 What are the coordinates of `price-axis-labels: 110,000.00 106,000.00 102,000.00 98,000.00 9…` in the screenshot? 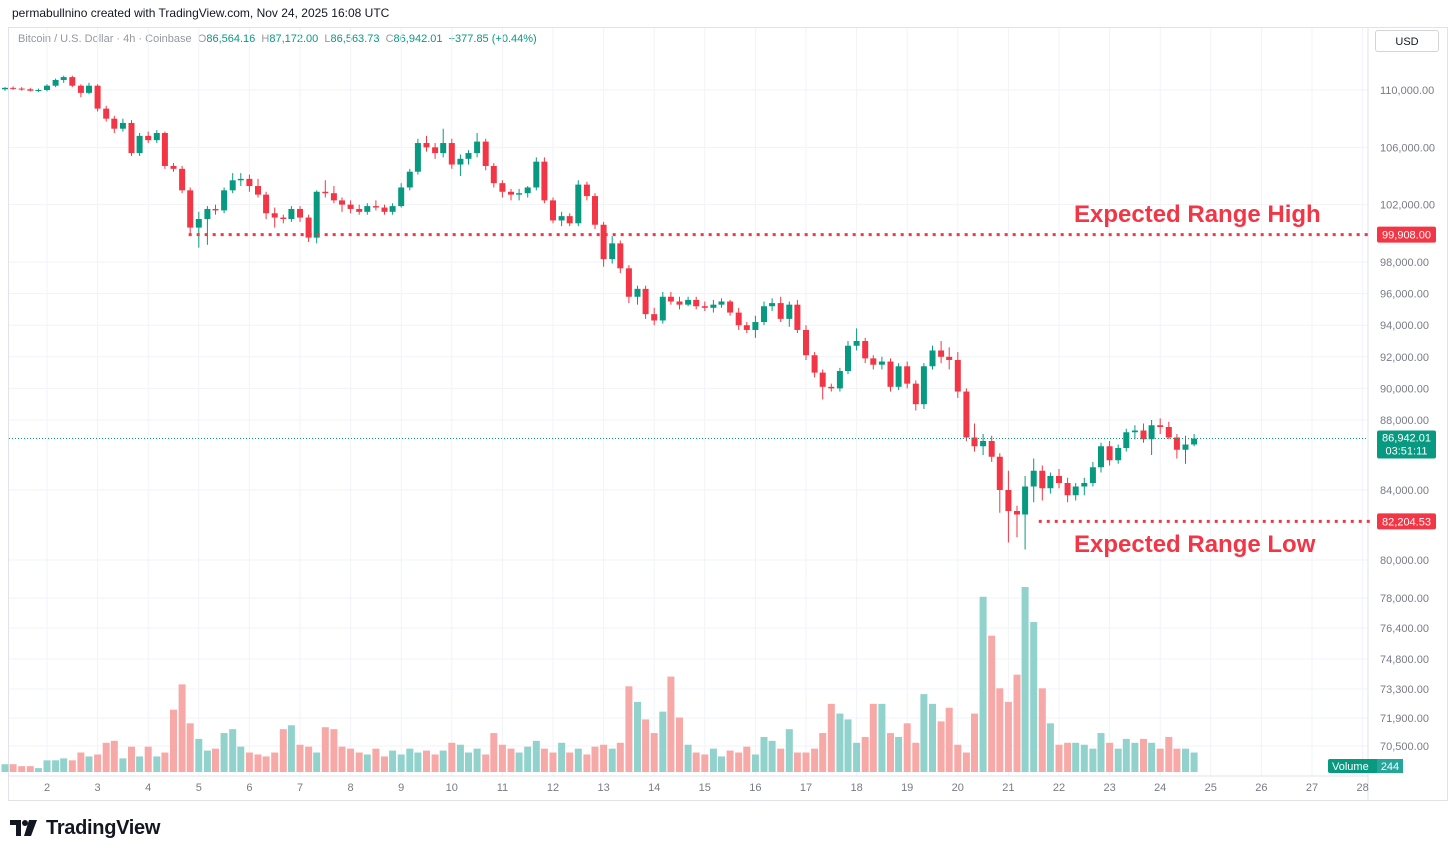 It's located at (1407, 419).